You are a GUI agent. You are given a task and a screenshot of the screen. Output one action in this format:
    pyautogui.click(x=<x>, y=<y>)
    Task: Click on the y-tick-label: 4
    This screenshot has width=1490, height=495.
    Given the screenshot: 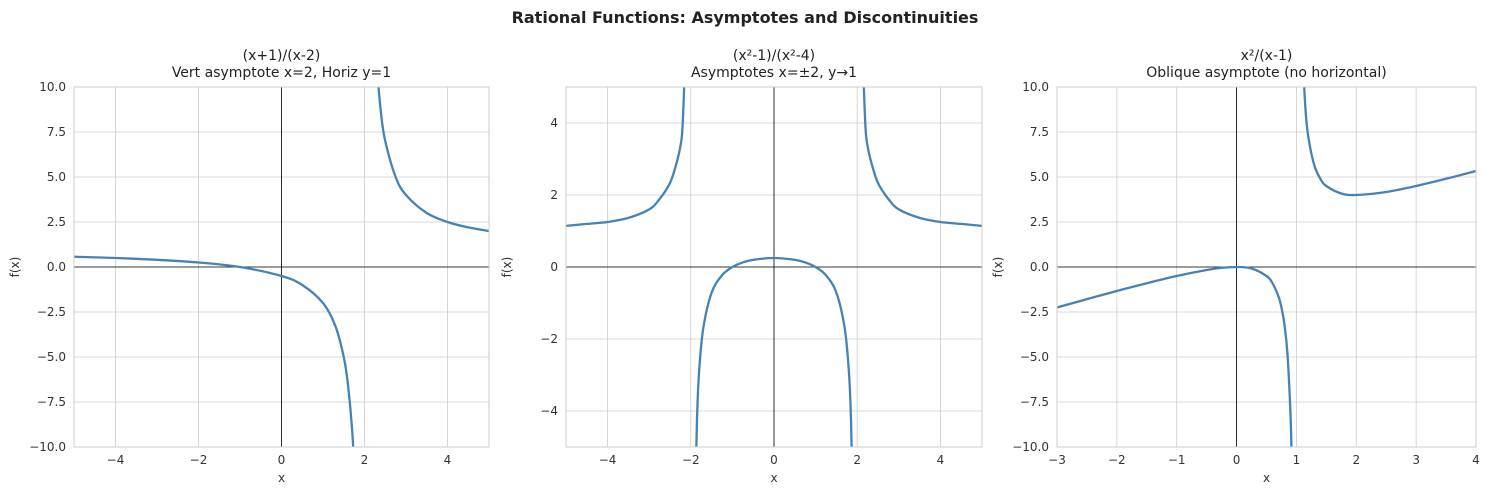 What is the action you would take?
    pyautogui.click(x=554, y=123)
    